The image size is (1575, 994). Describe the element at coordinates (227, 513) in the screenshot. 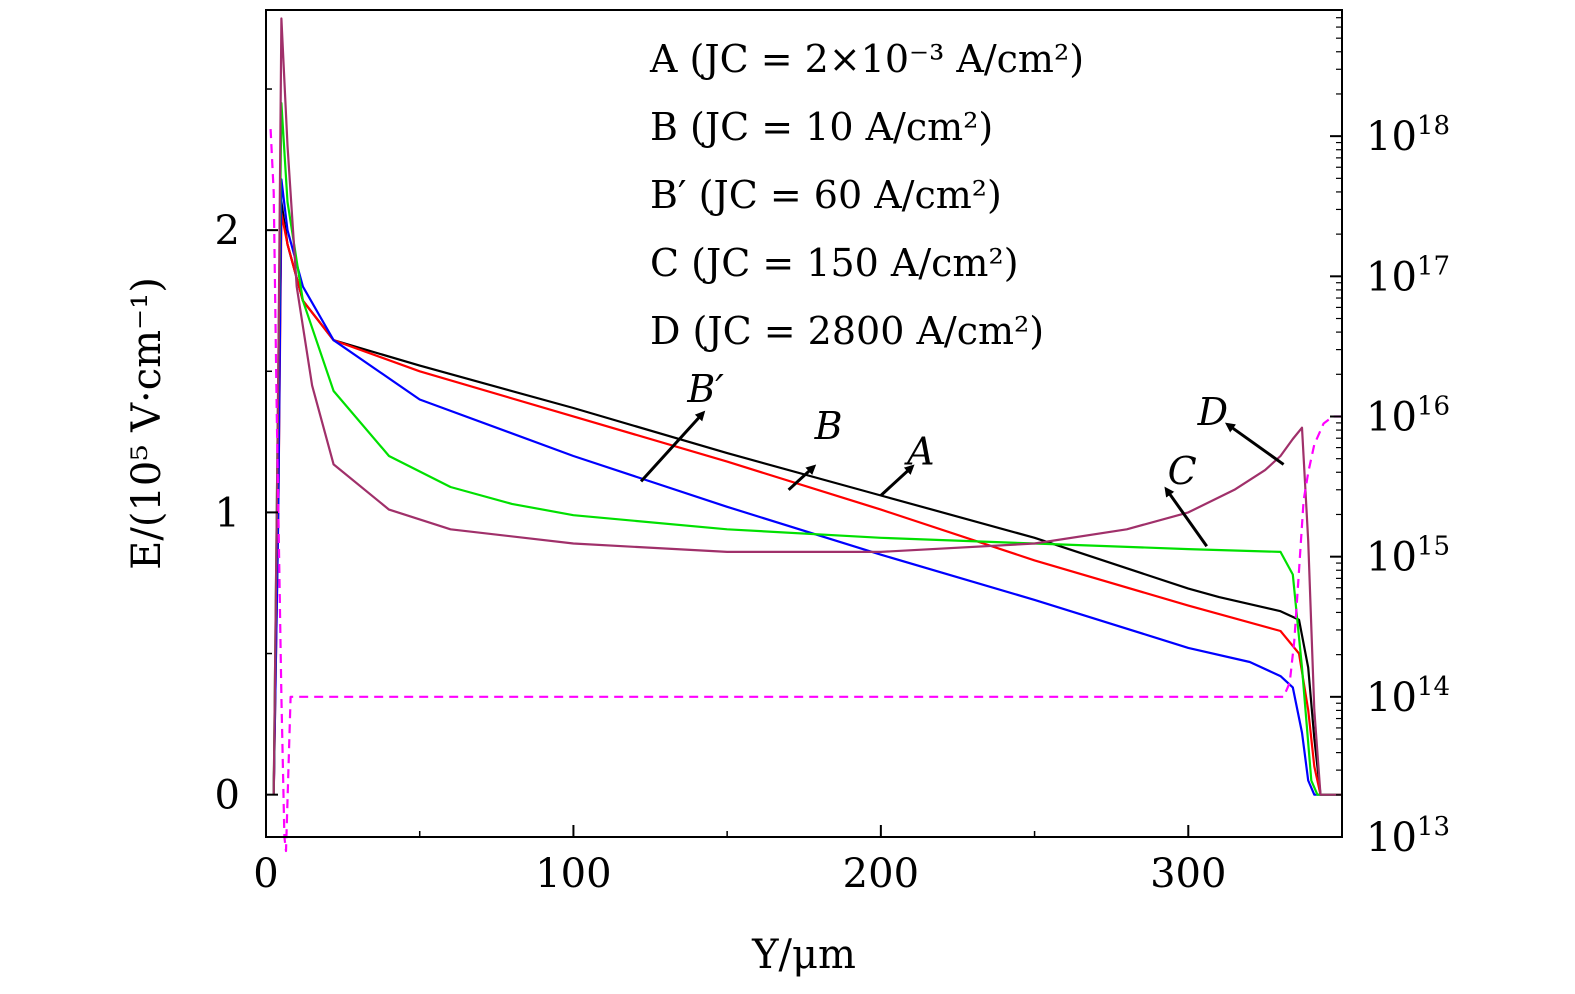

I see `y-tick-label: 1` at that location.